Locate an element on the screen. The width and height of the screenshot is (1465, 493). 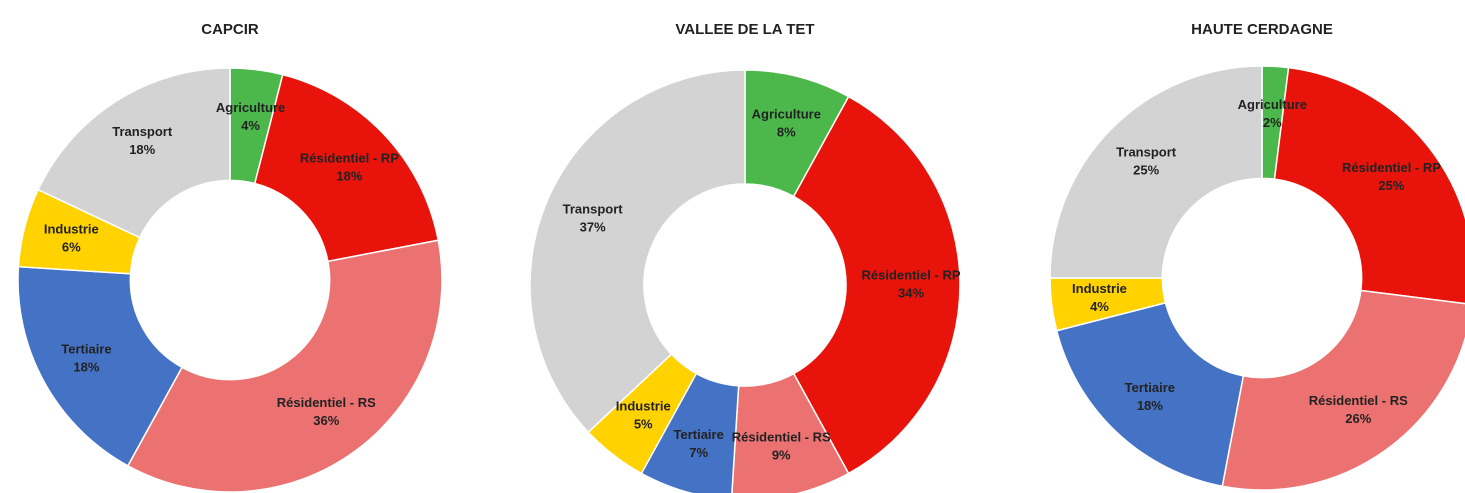
segment-value-label: 36% is located at coordinates (326, 420).